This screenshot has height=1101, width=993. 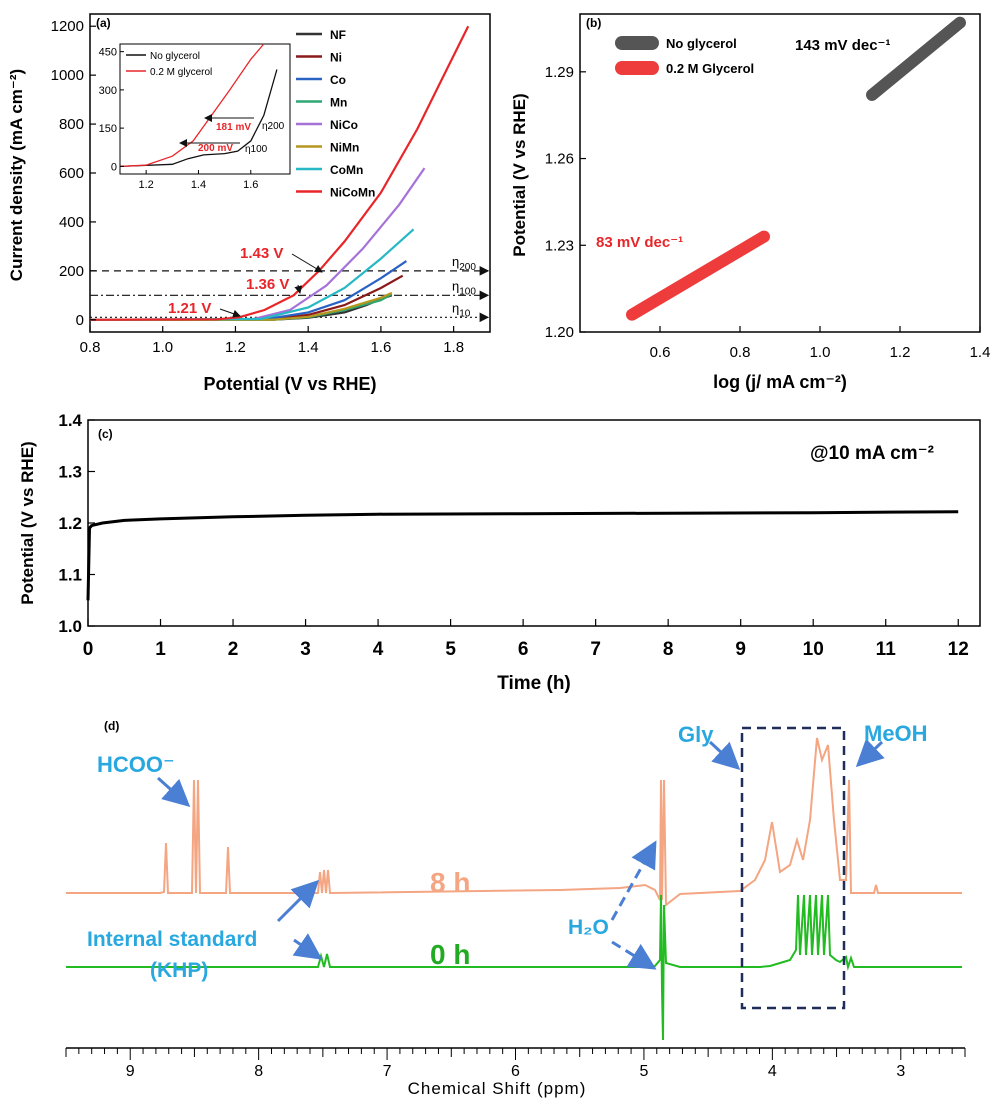 I want to click on panel-c-label: (c), so click(x=105, y=434).